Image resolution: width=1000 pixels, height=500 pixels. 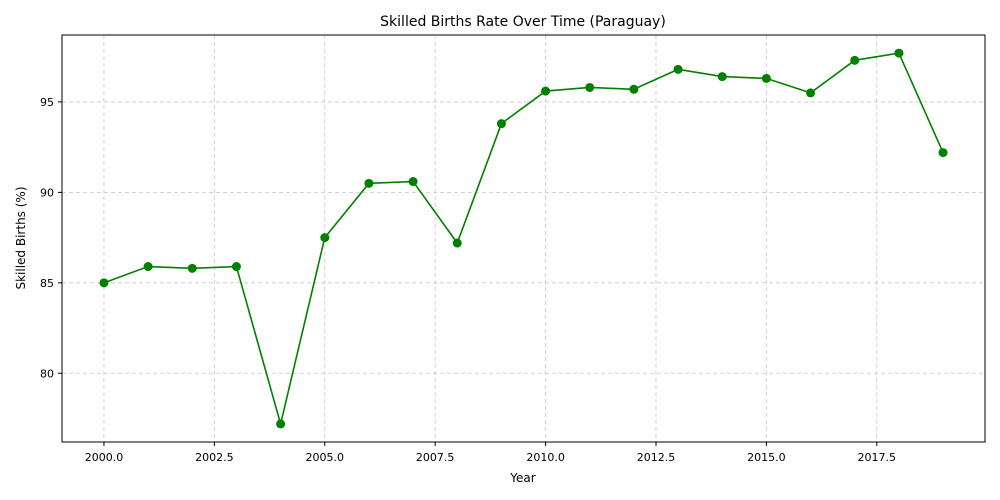 What do you see at coordinates (435, 457) in the screenshot?
I see `x-tick-label: 2007.5` at bounding box center [435, 457].